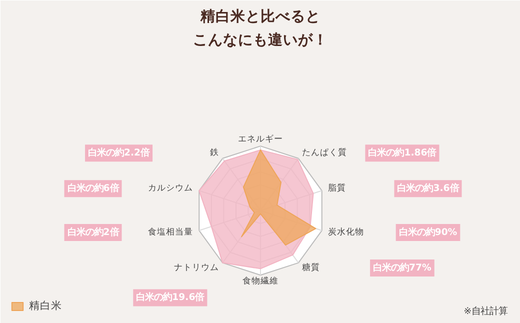  What do you see at coordinates (93, 188) in the screenshot?
I see `text: 白米の約6倍` at bounding box center [93, 188].